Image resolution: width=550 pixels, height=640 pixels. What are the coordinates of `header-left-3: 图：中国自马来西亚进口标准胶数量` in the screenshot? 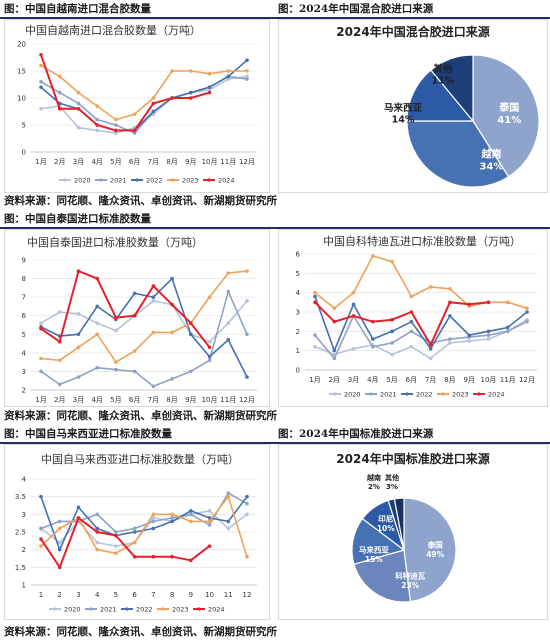 It's located at (88, 434).